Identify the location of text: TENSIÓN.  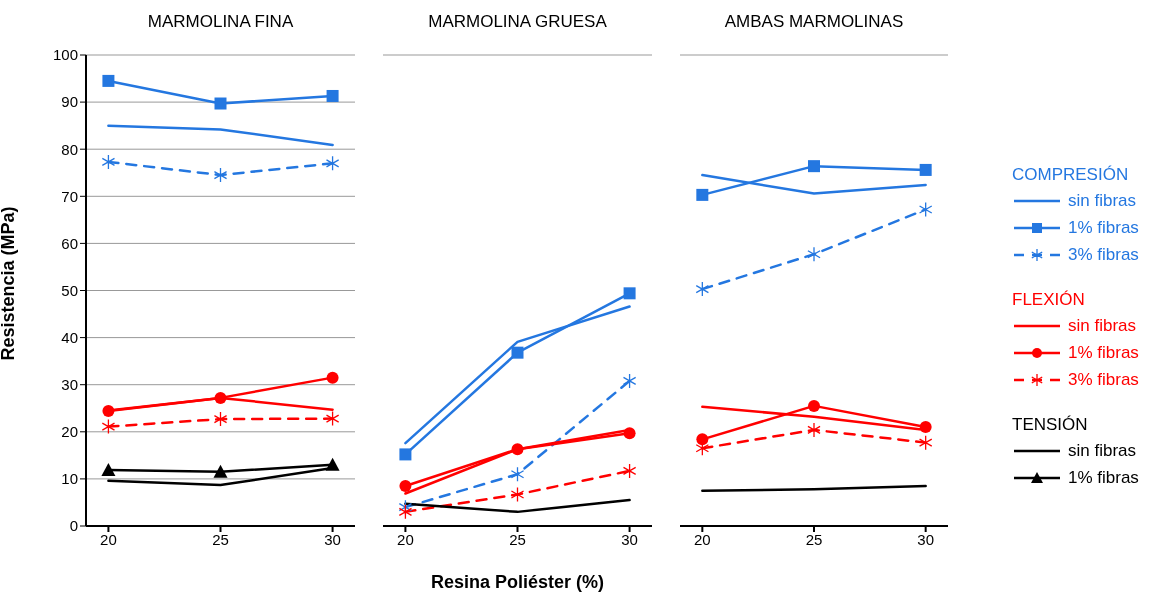
(1050, 425).